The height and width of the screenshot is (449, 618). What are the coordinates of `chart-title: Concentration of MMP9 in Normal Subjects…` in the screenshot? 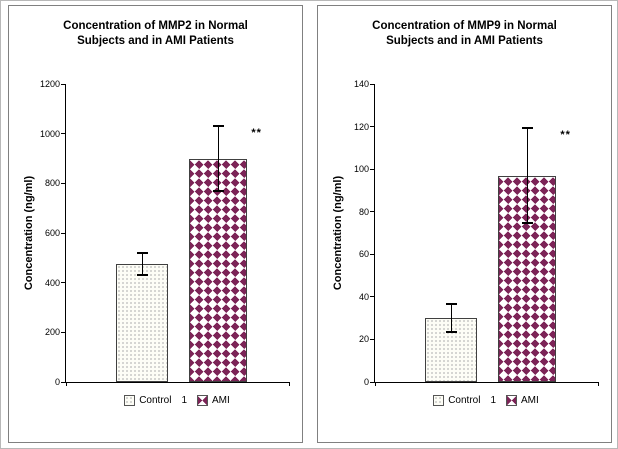 It's located at (464, 34).